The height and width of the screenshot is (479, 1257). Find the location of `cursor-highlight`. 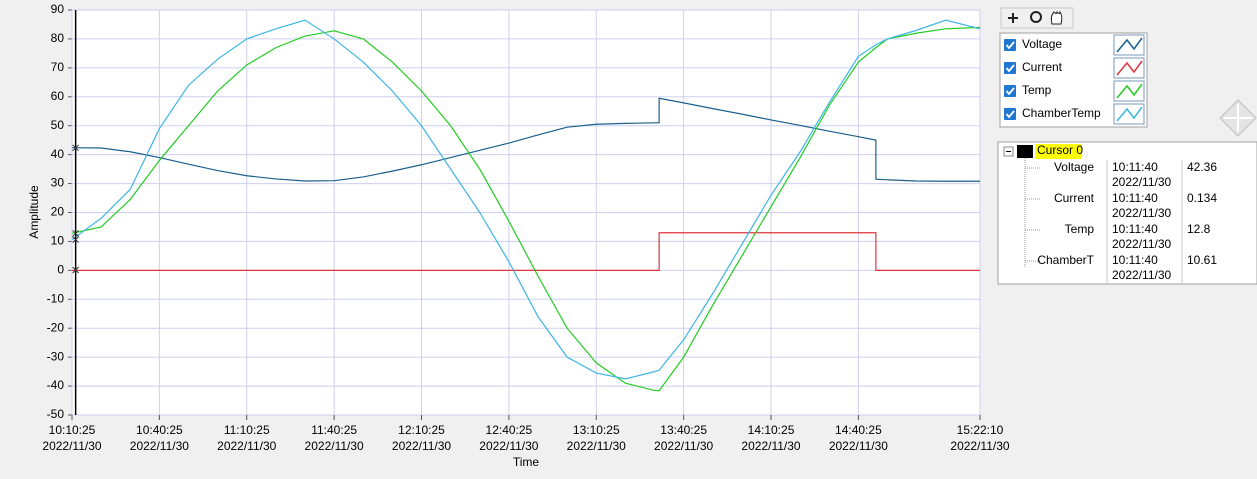

cursor-highlight is located at coordinates (1058, 151).